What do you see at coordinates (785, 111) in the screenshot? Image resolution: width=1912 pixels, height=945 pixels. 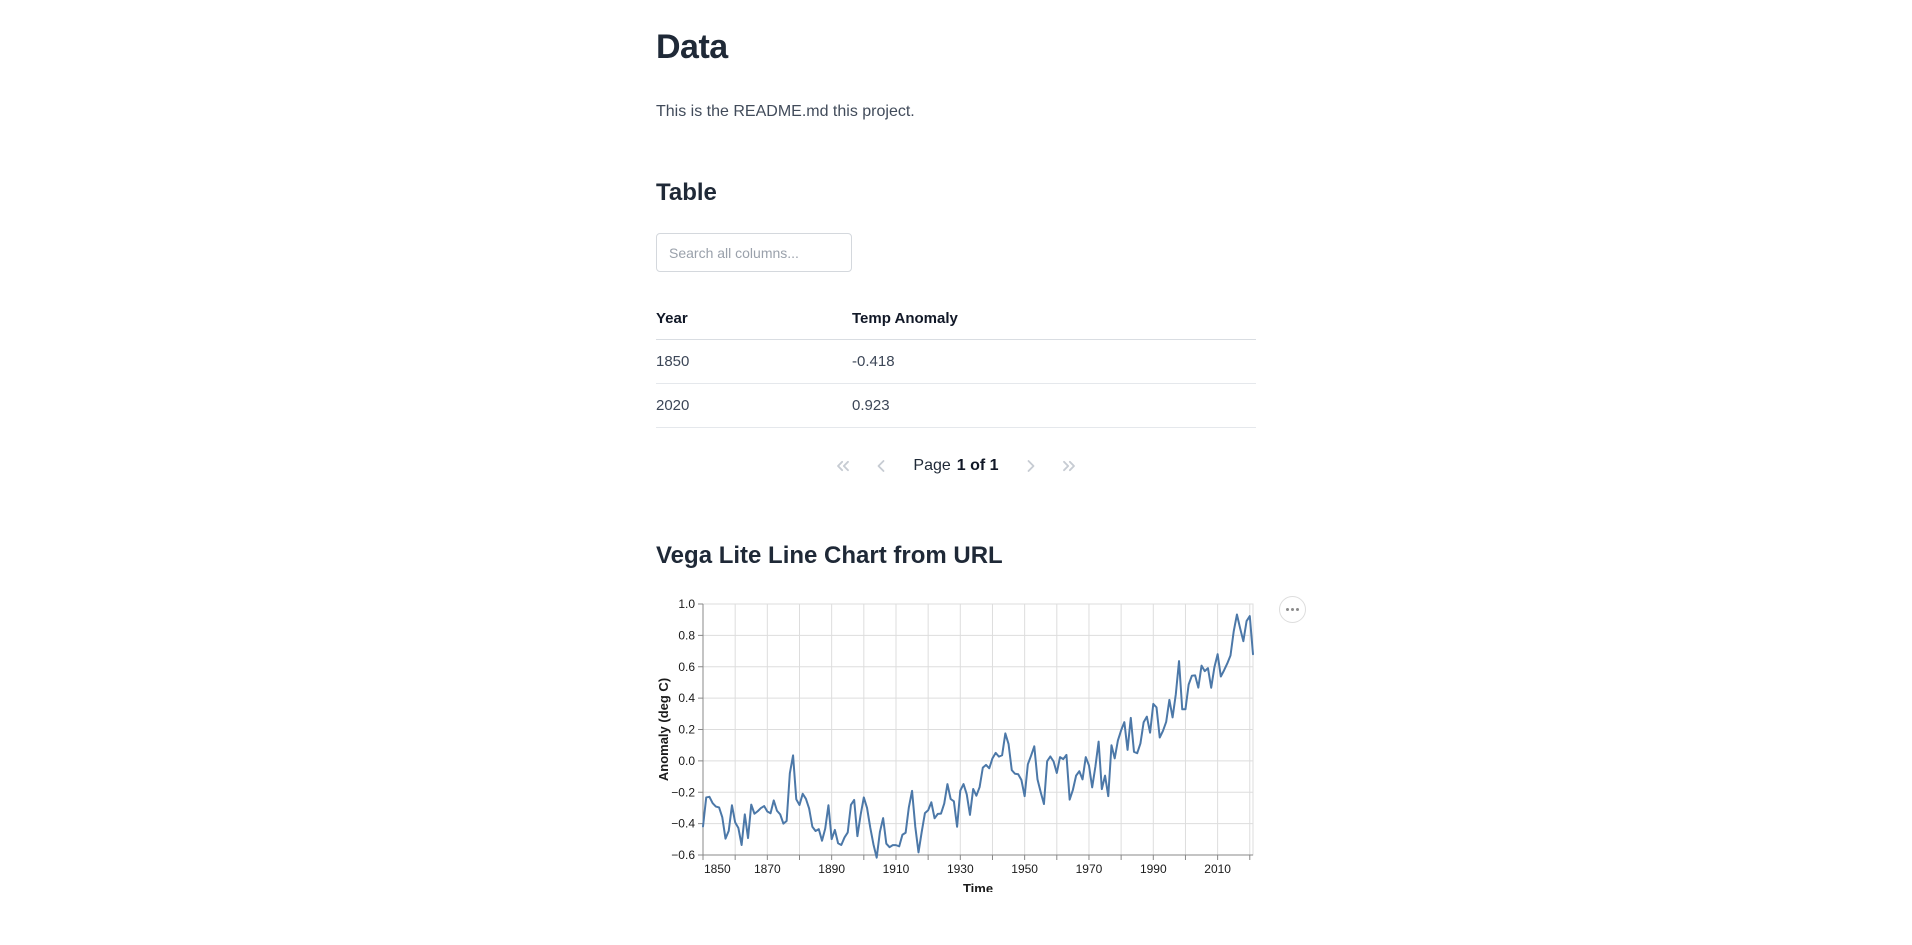 I see `readme-text: This is the README.md this project.` at bounding box center [785, 111].